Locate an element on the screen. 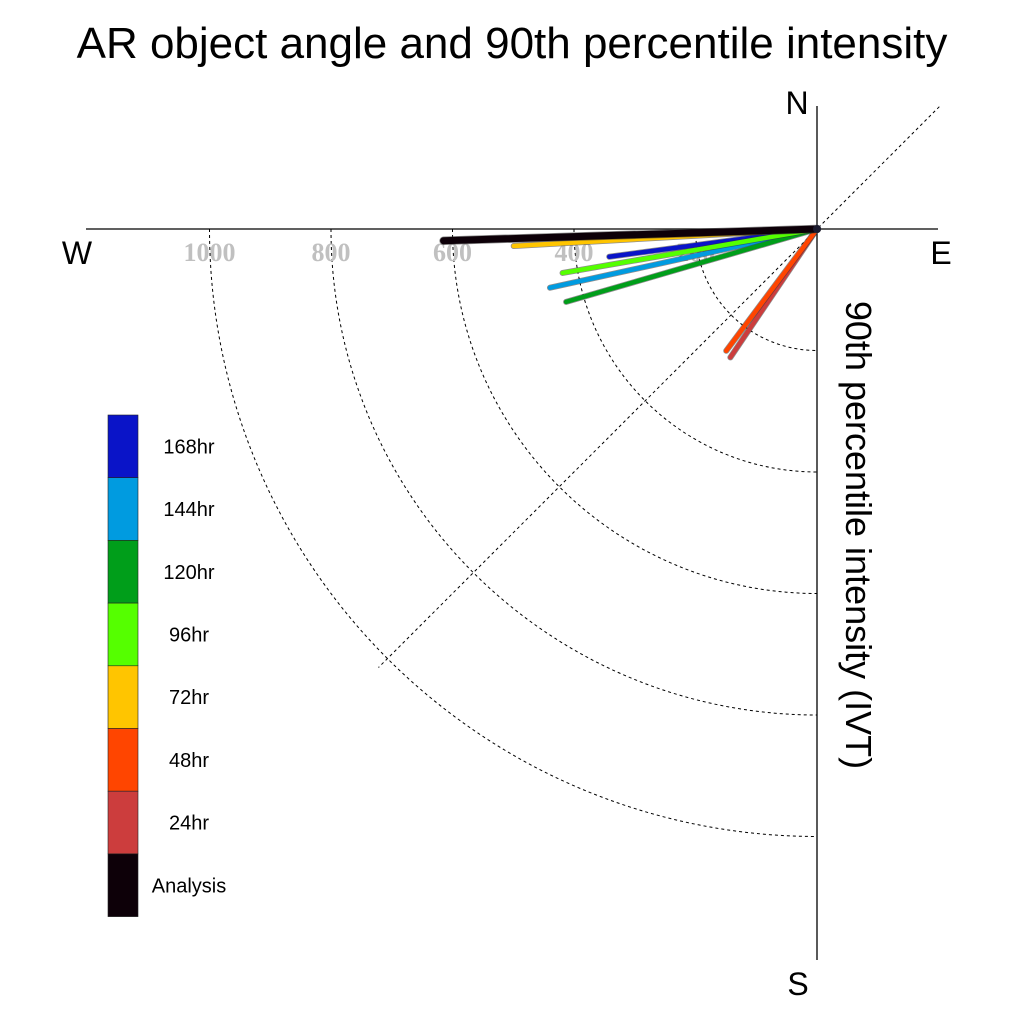 The height and width of the screenshot is (1024, 1024). legend: 168hr 144hr 120hr 96hr 72hr 48hr 24hr Analysis is located at coordinates (166, 665).